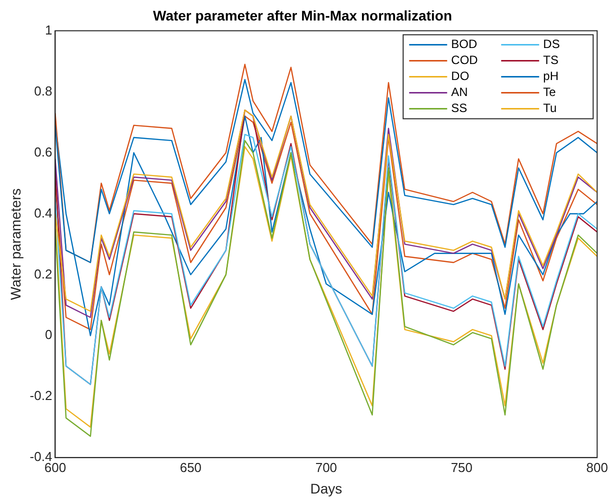  I want to click on y-tick-label: 0.6, so click(43, 152).